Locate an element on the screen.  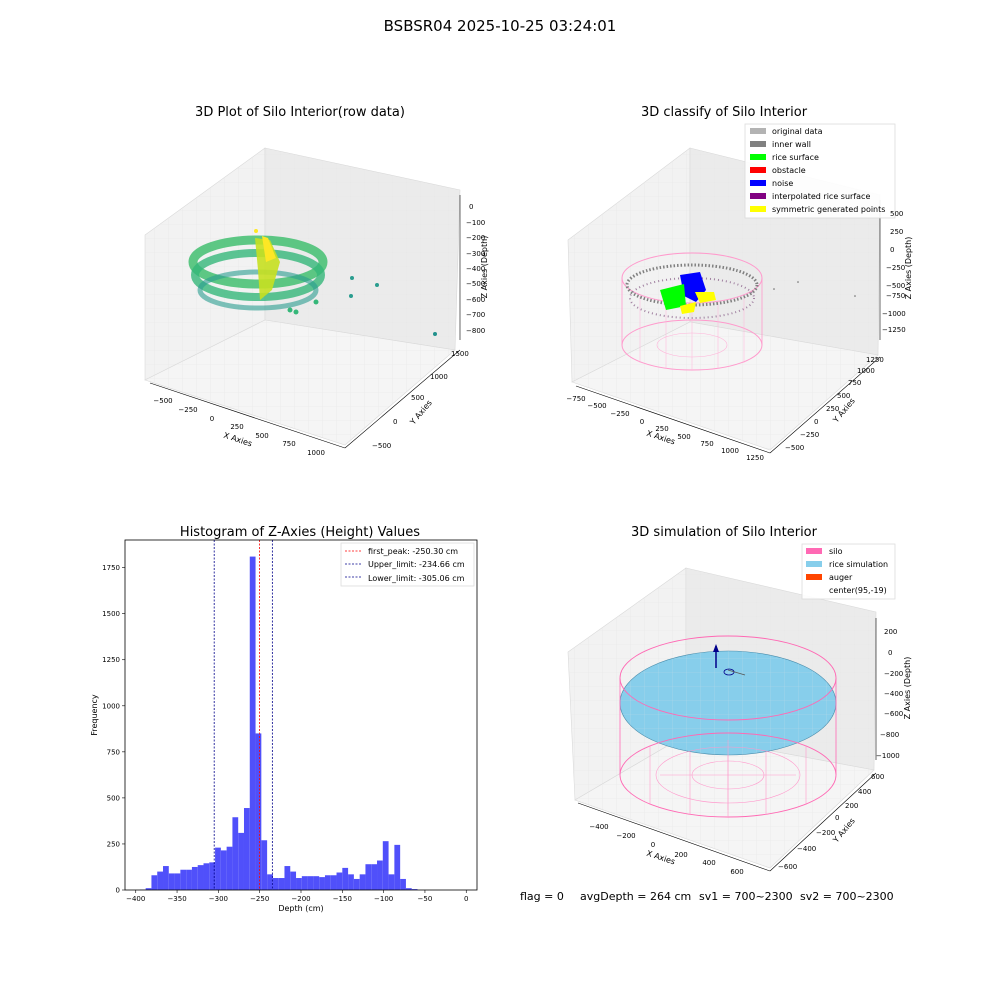
svg-text: interpolated rice surface is located at coordinates (821, 196).